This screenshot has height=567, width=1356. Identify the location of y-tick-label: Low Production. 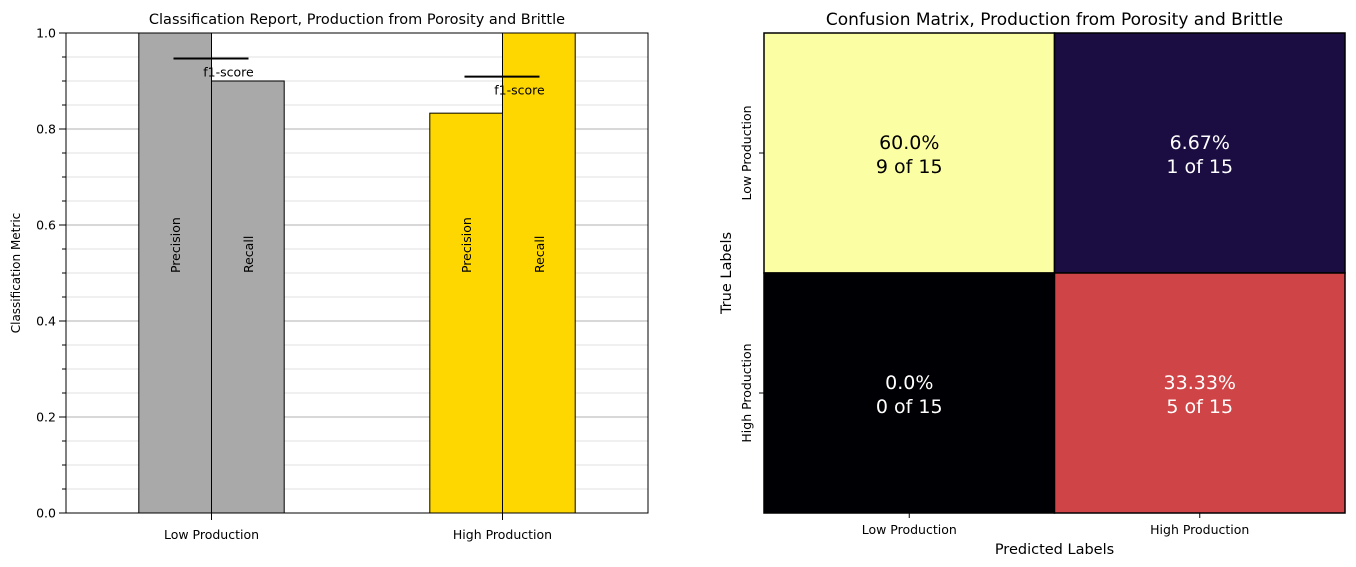
(746, 152).